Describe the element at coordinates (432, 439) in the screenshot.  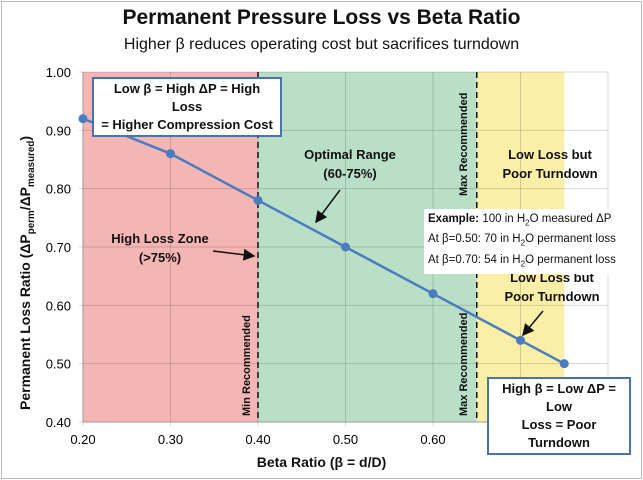
I see `x-tick-label: 0.60` at that location.